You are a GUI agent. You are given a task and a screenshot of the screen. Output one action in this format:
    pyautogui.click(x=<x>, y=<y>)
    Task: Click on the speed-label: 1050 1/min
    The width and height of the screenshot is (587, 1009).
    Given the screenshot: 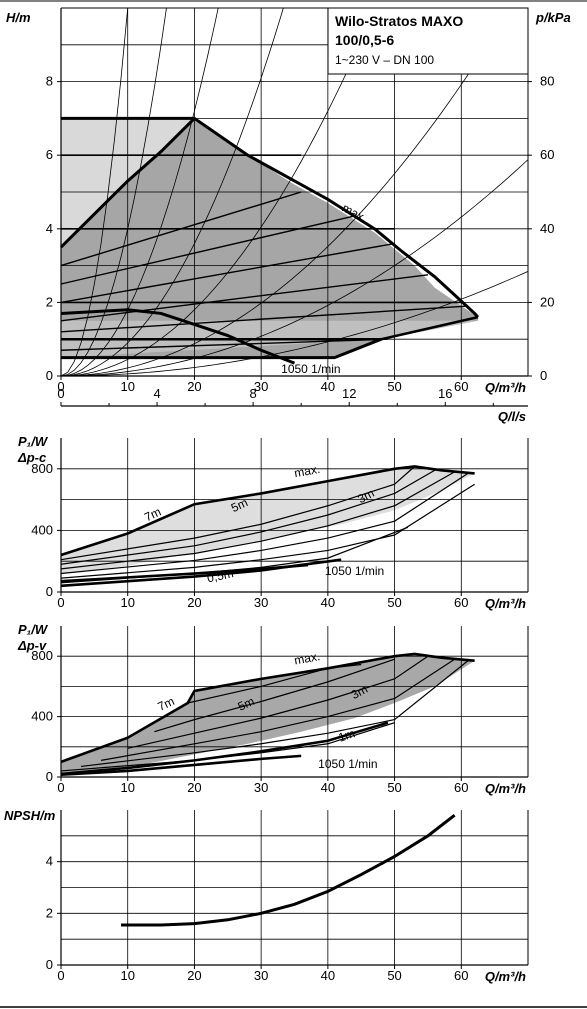 What is the action you would take?
    pyautogui.click(x=310, y=369)
    